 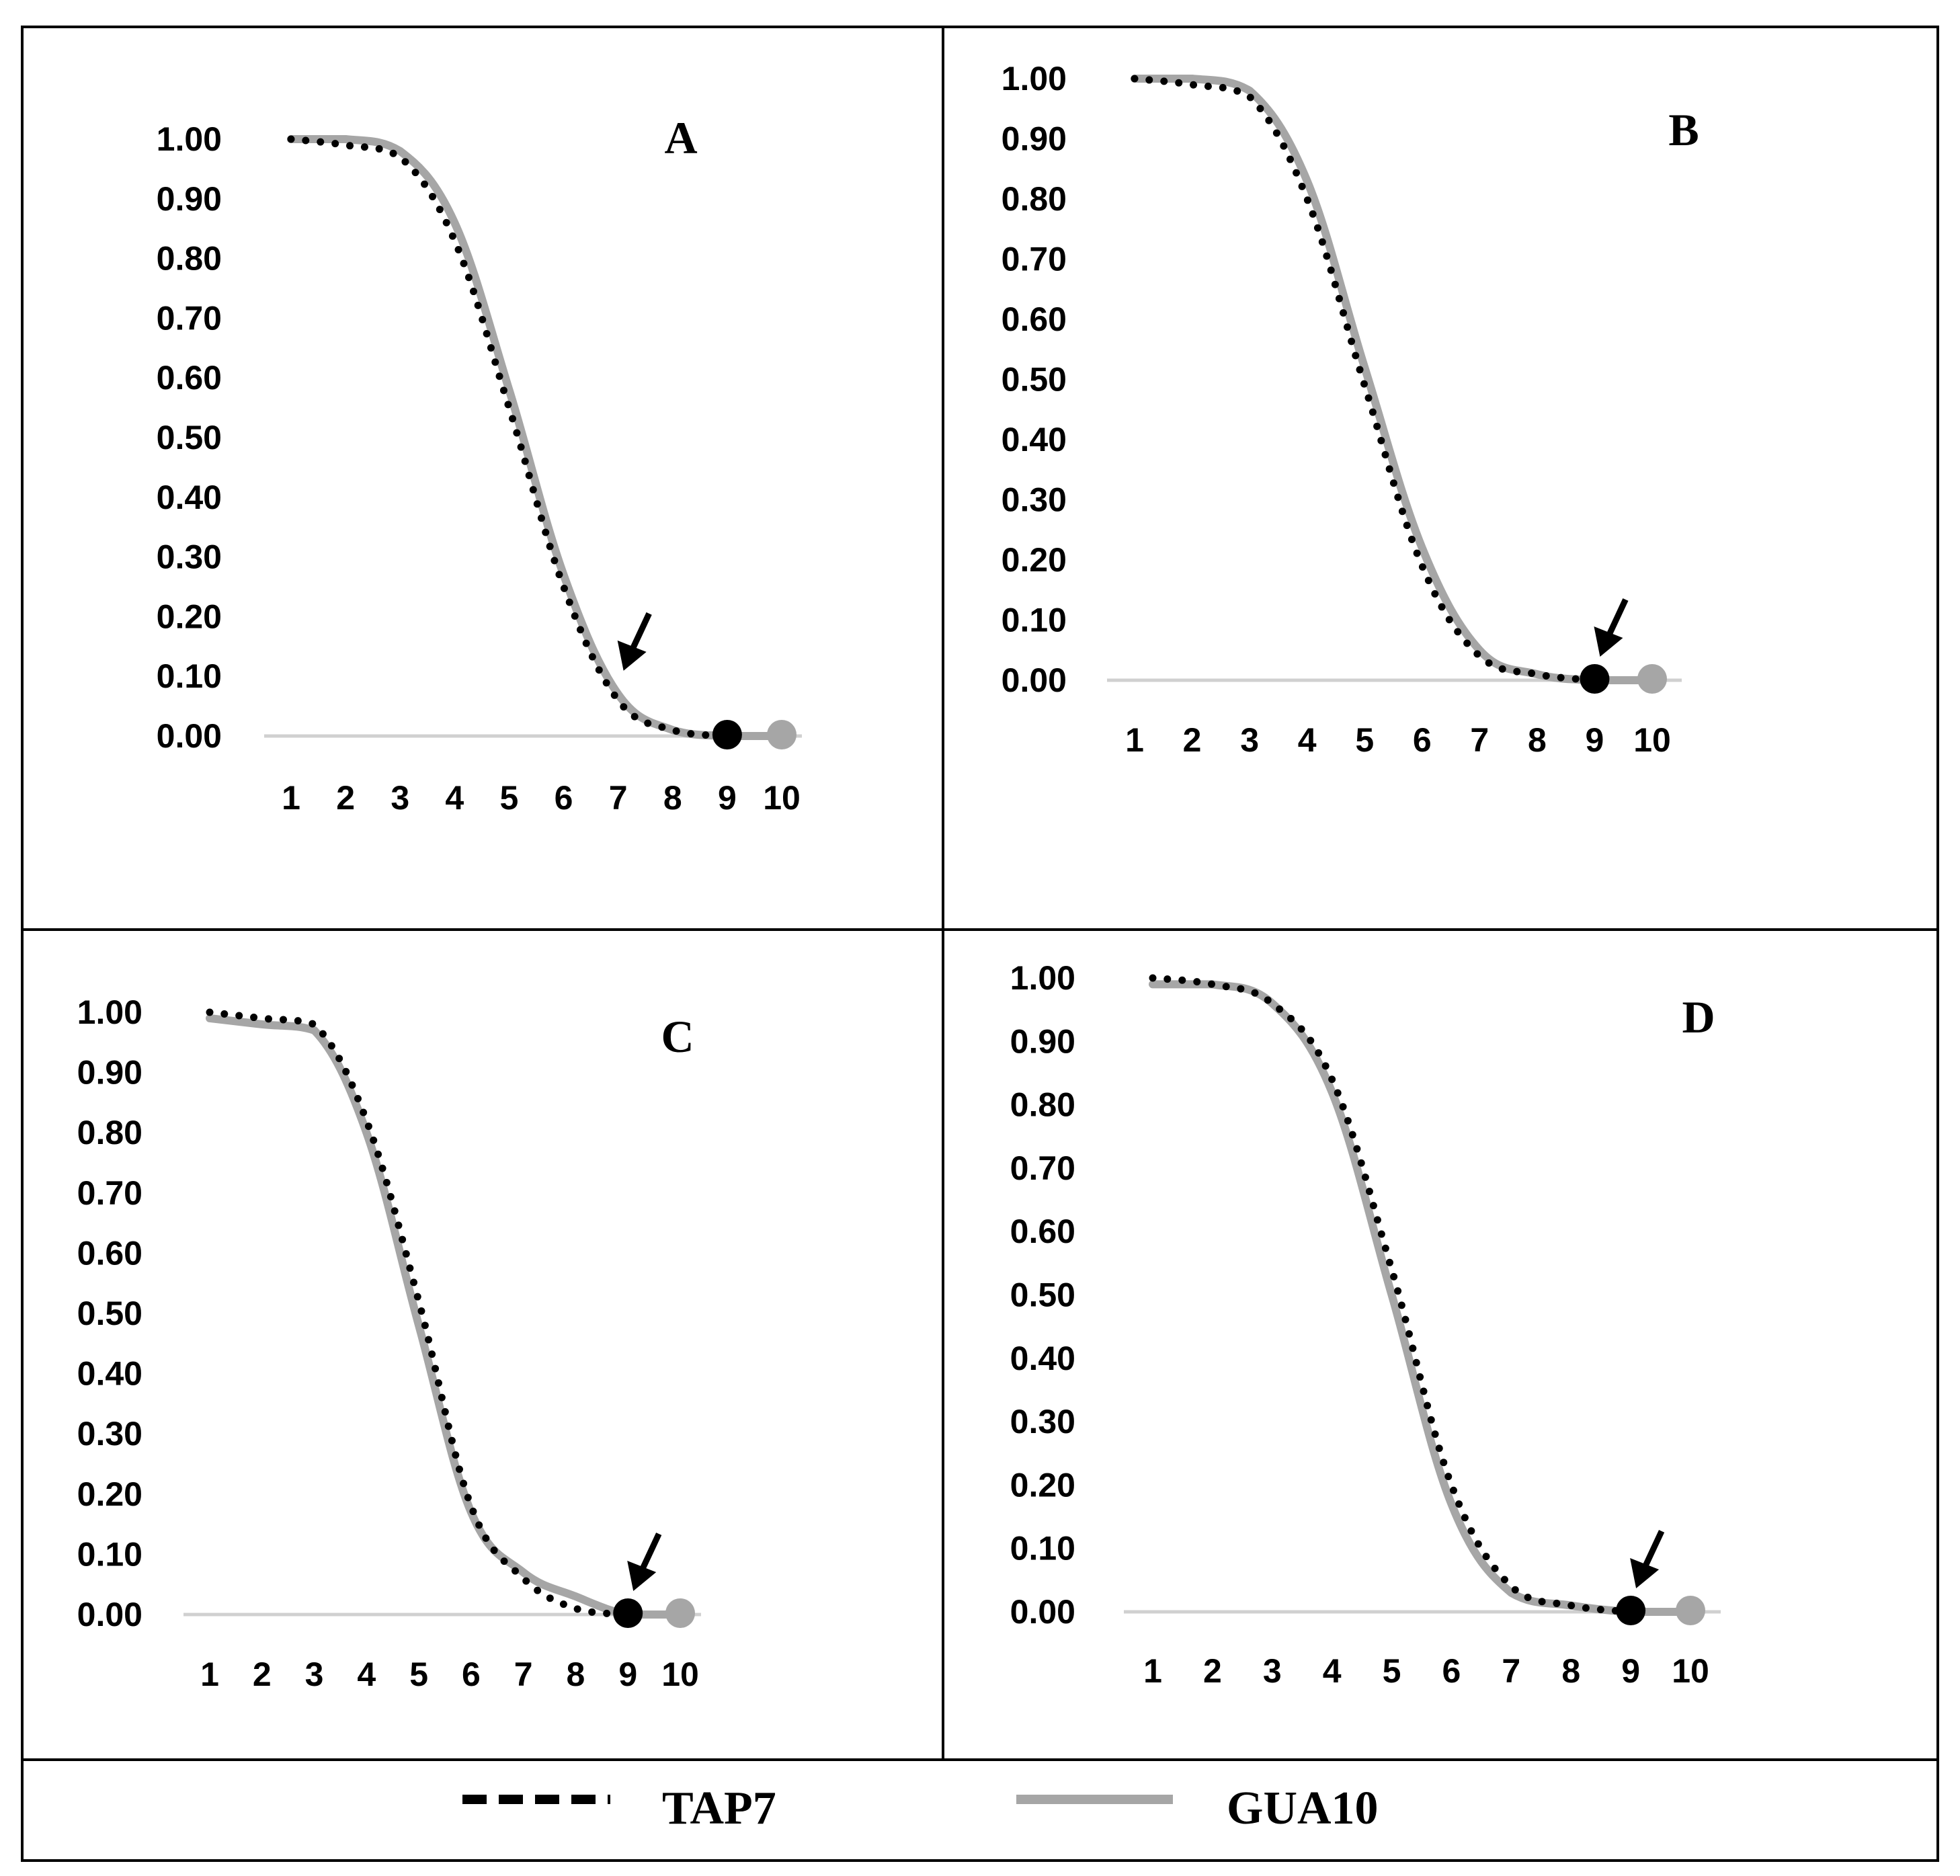 I want to click on legend-label-tap7: TAP7, so click(x=719, y=1808).